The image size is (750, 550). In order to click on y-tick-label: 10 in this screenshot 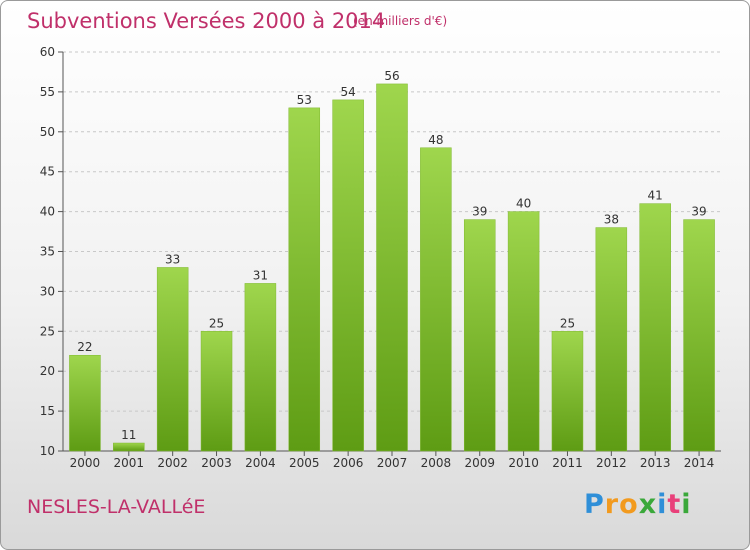, I will do `click(47, 451)`.